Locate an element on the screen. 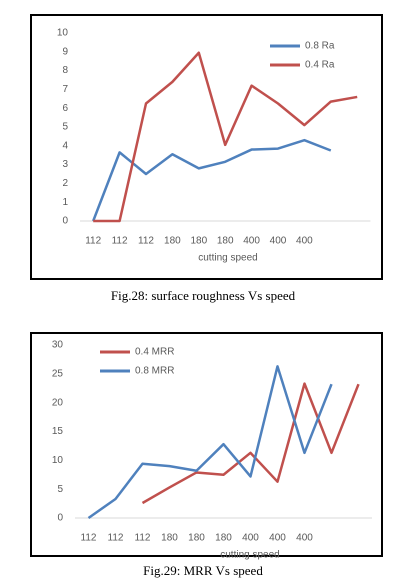  caption: Fig.29: MRR Vs speed is located at coordinates (203, 570).